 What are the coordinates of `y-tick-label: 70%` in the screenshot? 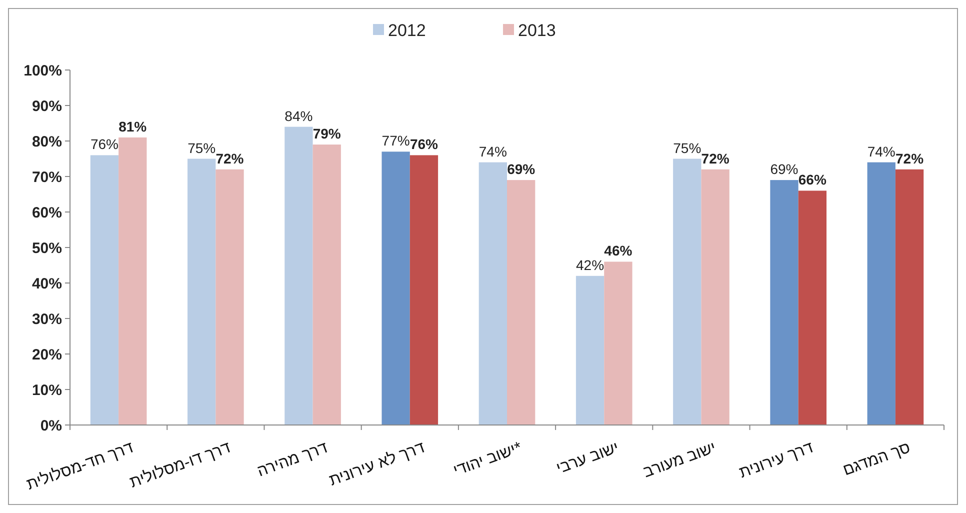 It's located at (47, 177).